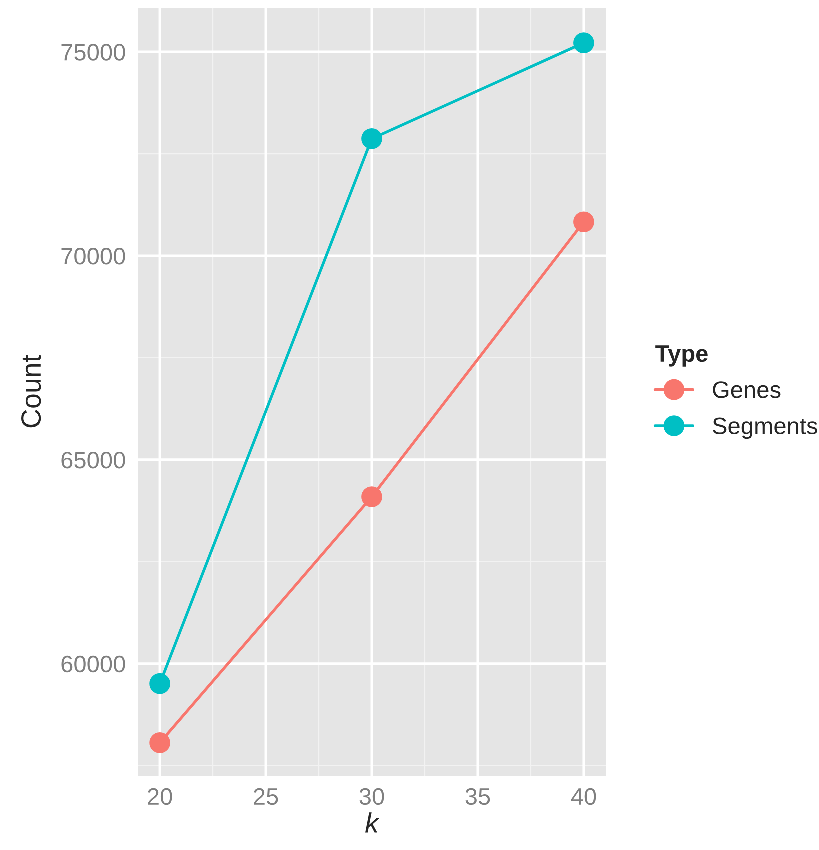  What do you see at coordinates (94, 664) in the screenshot?
I see `y-tick-label: 60000` at bounding box center [94, 664].